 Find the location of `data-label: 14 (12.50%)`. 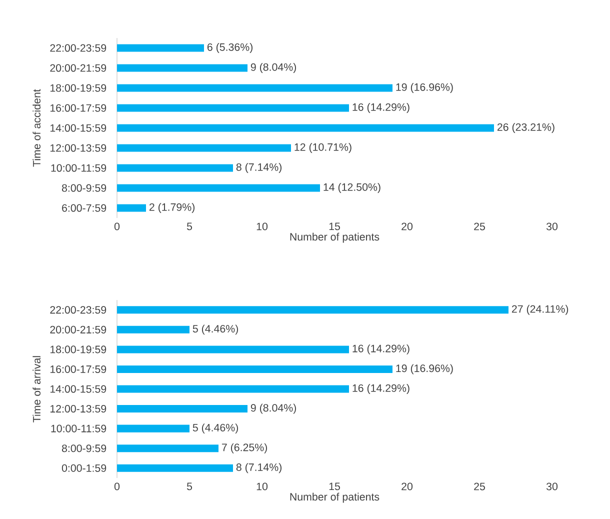

data-label: 14 (12.50%) is located at coordinates (352, 188).